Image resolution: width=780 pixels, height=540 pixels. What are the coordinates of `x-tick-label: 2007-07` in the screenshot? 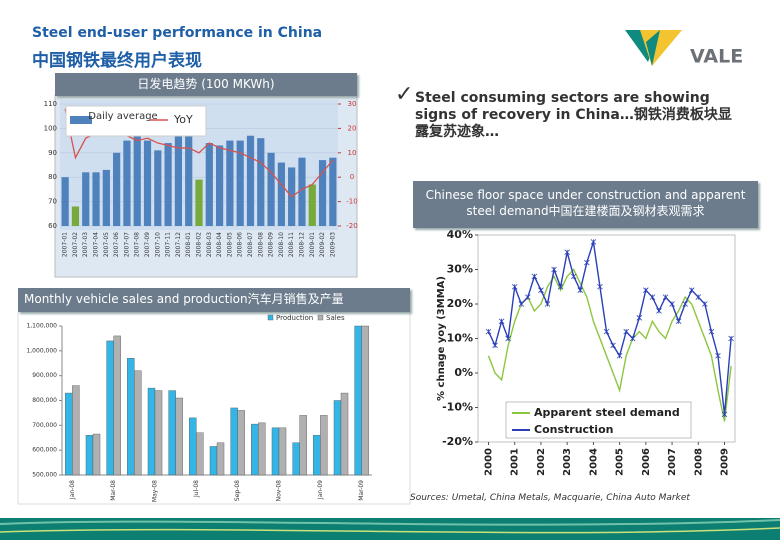 It's located at (126, 244).